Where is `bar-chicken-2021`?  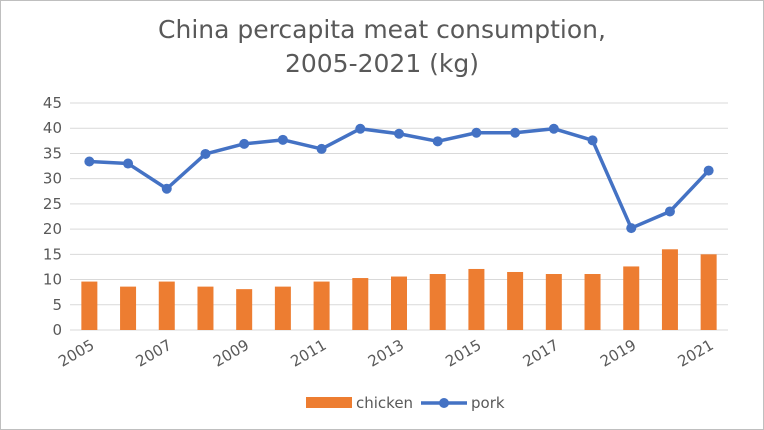 bar-chicken-2021 is located at coordinates (708, 292).